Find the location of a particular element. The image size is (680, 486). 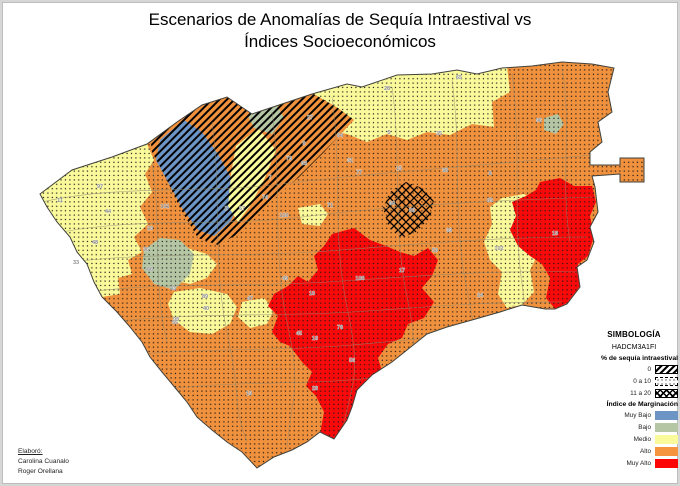

municipality-number: 74 is located at coordinates (265, 198).